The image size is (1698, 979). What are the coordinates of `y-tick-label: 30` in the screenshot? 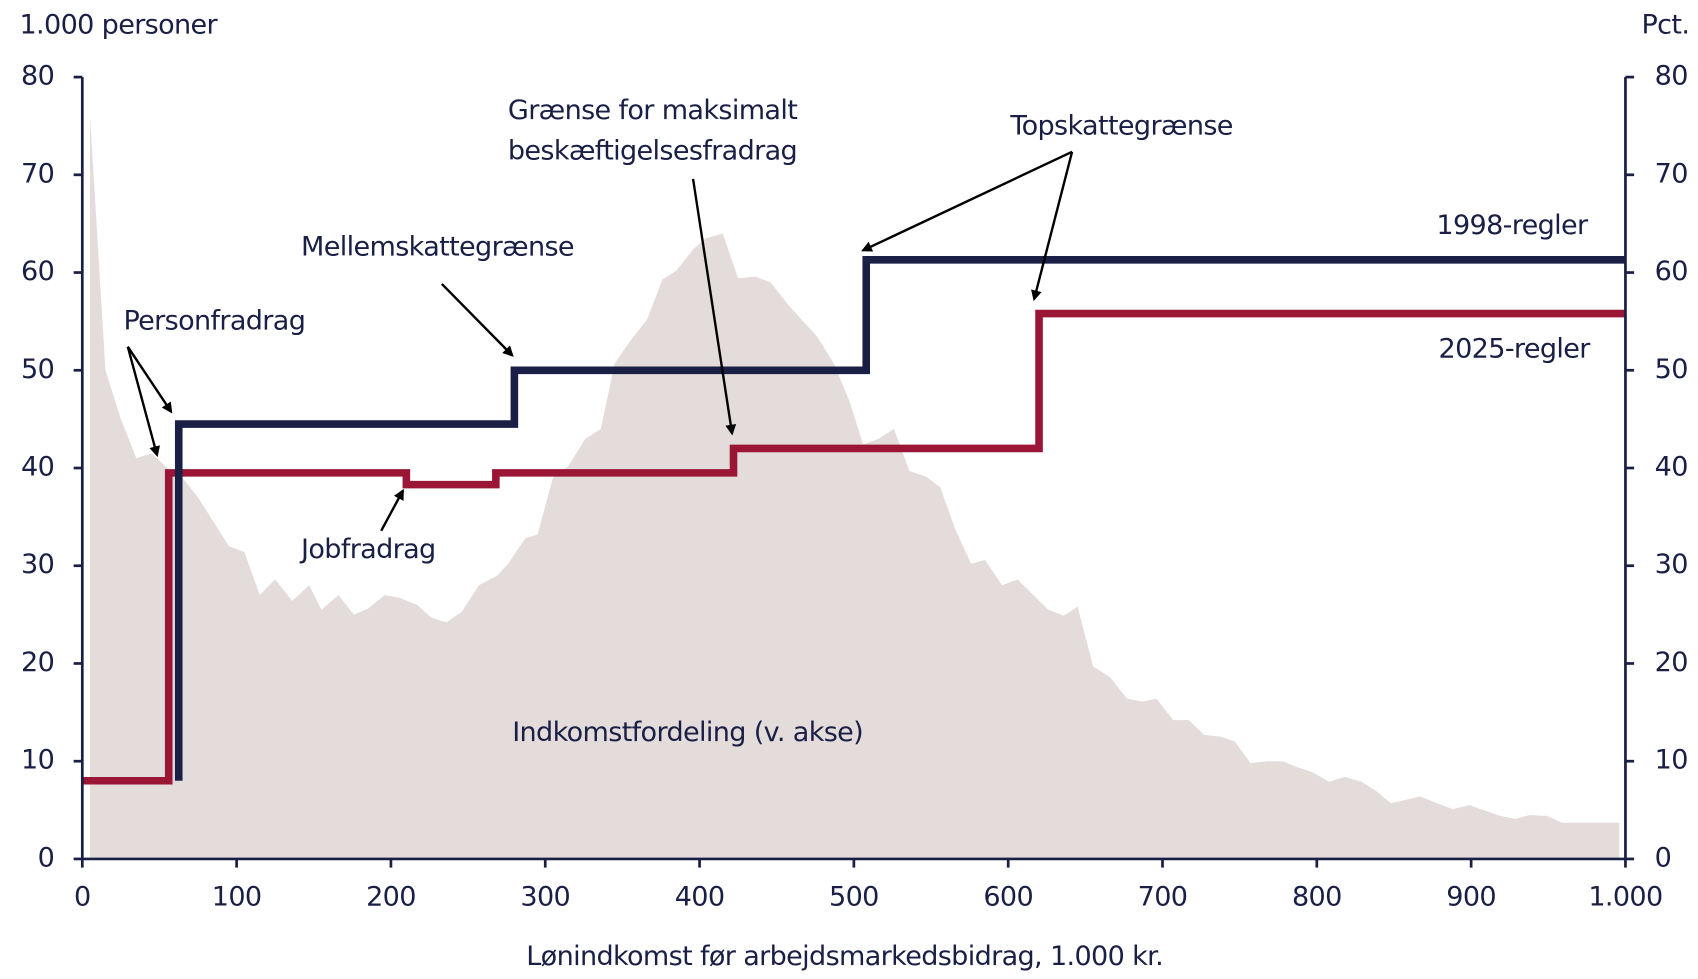 It's located at (37, 564).